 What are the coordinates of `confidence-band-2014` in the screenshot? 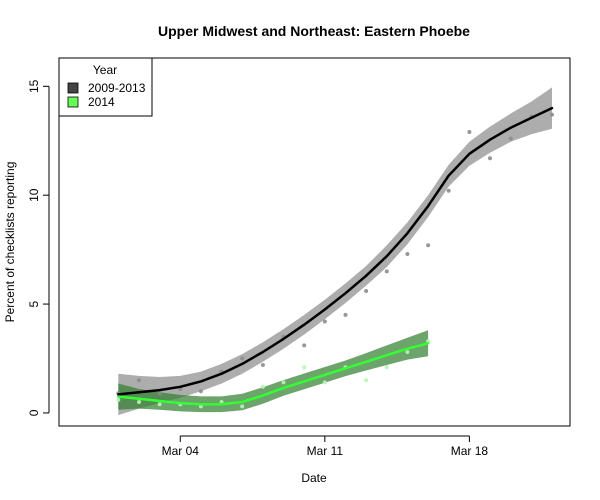 It's located at (273, 371).